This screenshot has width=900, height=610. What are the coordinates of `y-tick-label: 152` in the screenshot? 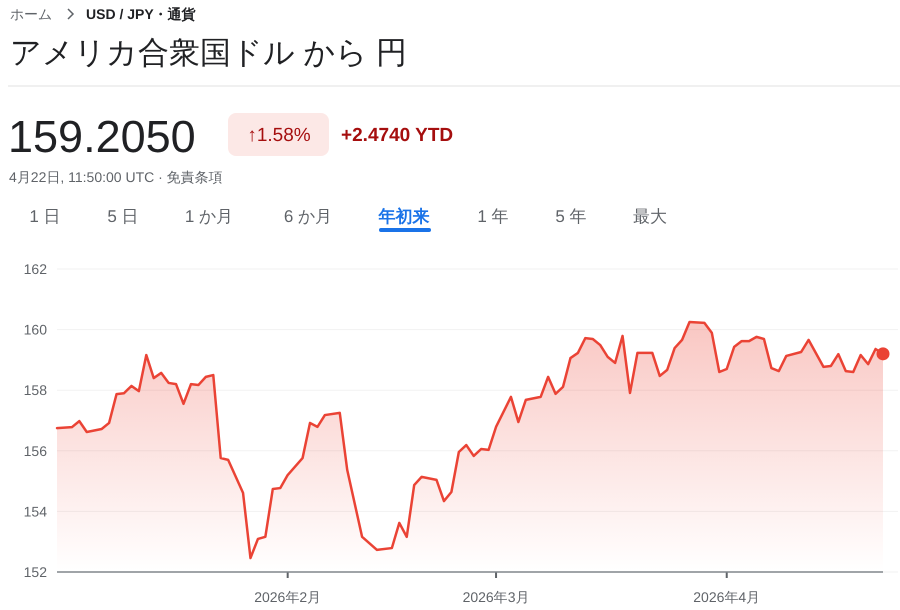 It's located at (36, 572).